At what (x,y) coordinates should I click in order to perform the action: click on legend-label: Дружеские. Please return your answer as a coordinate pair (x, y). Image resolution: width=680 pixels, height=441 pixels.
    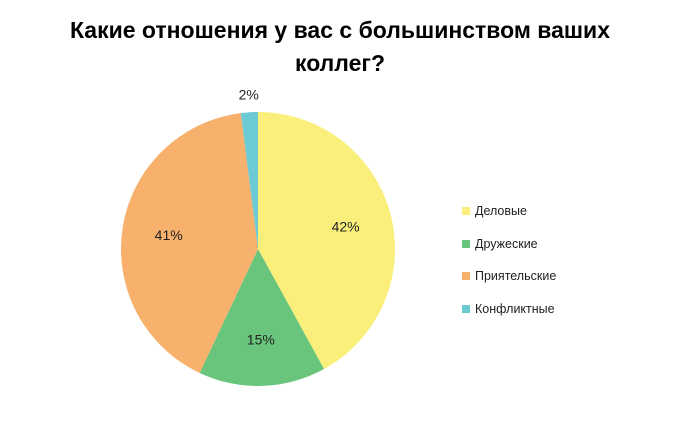
    Looking at the image, I should click on (506, 243).